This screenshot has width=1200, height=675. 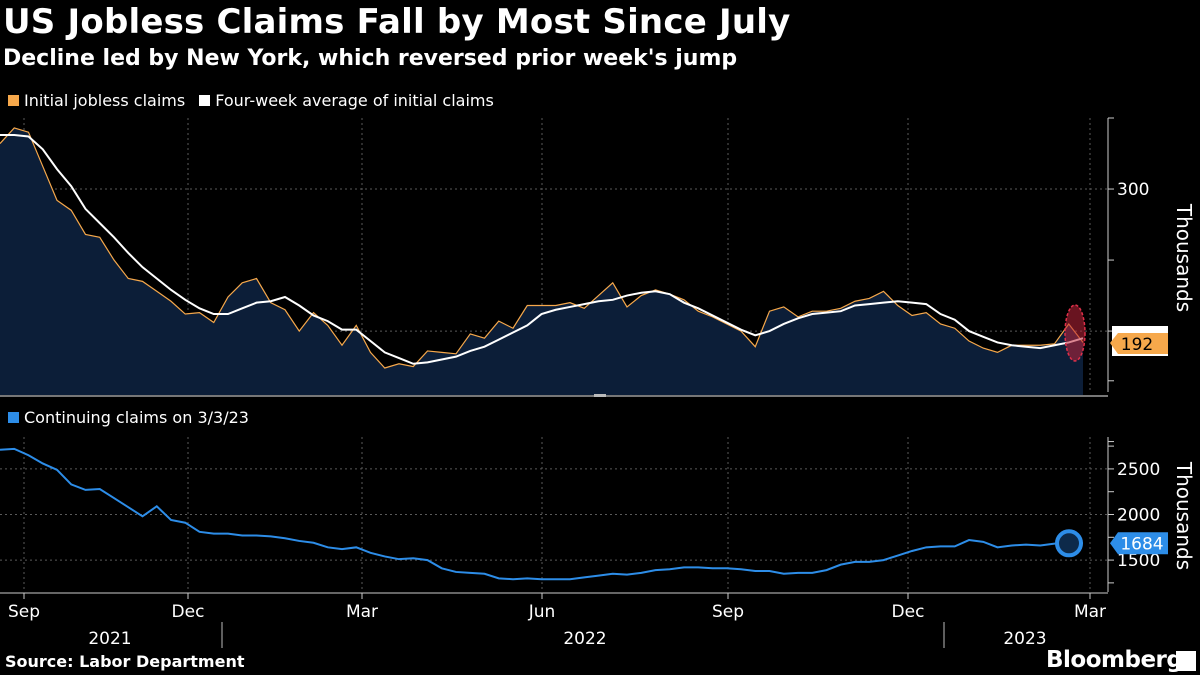 I want to click on bloomberg-icon, so click(x=1186, y=661).